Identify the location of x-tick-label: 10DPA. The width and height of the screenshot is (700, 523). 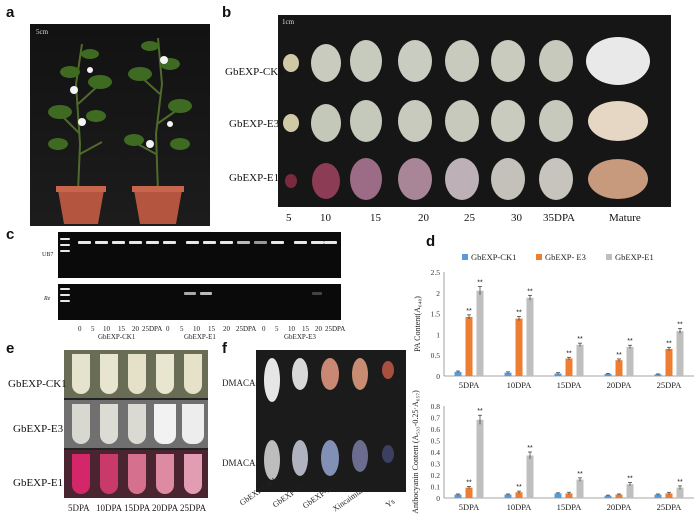
(520, 385).